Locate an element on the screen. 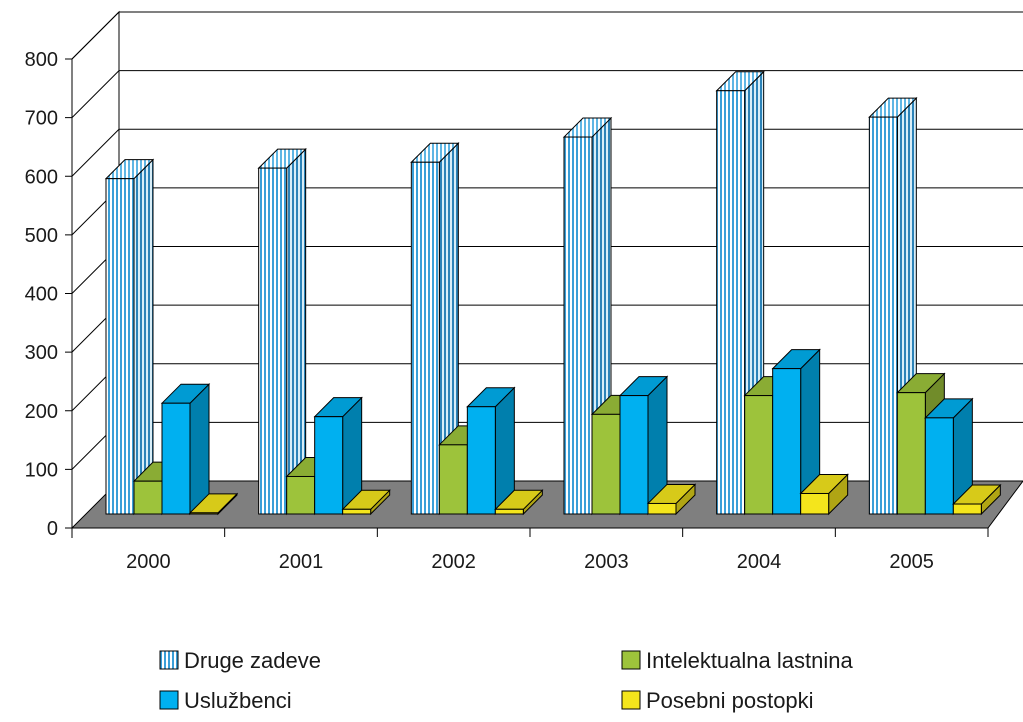  y-tick-label: 400 is located at coordinates (41, 295).